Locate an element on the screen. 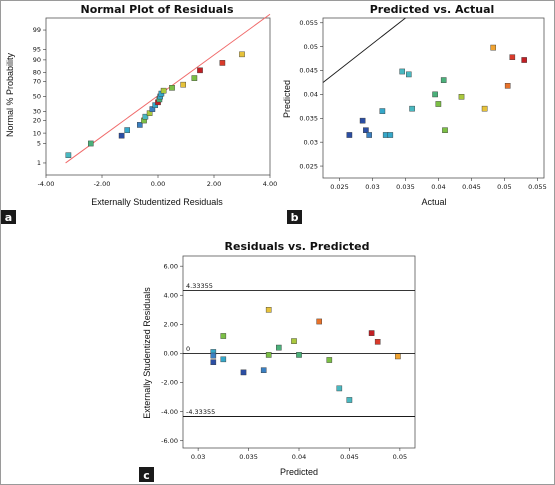 The image size is (555, 485). panel-b-y-label: Predicted is located at coordinates (287, 99).